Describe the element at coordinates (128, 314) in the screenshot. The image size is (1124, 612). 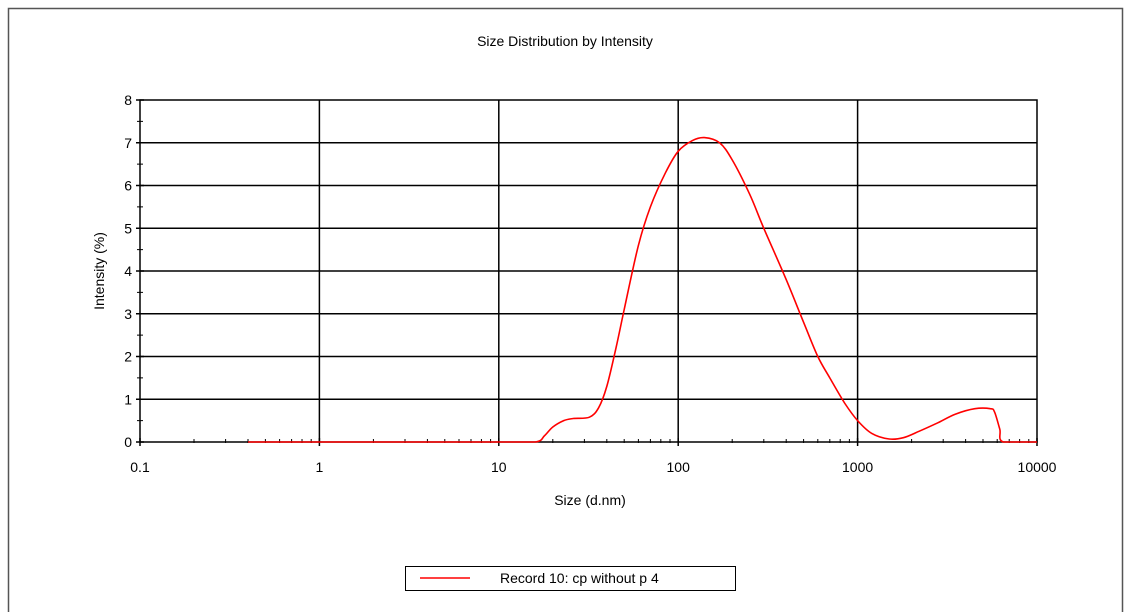
I see `y-tick-label: 3` at that location.